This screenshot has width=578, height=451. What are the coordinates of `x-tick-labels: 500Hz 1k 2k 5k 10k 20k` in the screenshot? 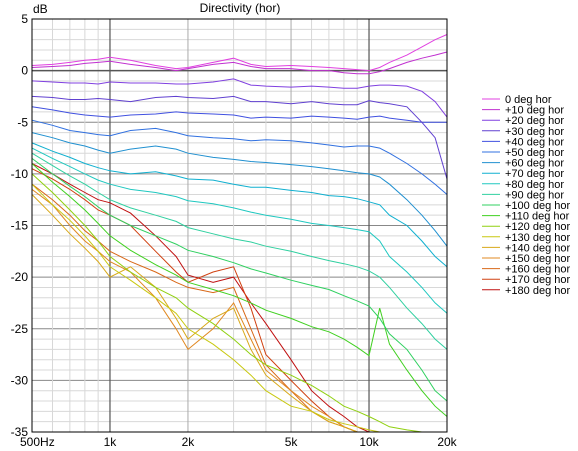 It's located at (239, 442).